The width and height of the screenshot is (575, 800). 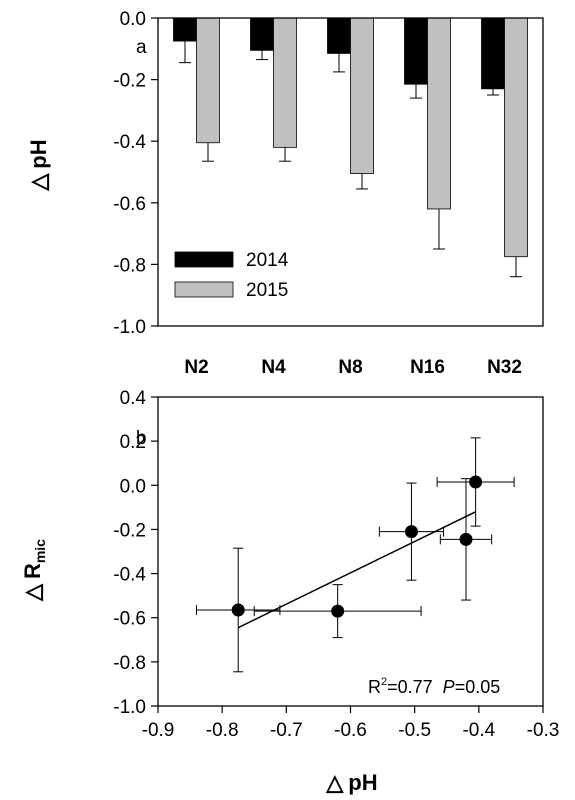 What do you see at coordinates (267, 290) in the screenshot?
I see `legend-label: 2015` at bounding box center [267, 290].